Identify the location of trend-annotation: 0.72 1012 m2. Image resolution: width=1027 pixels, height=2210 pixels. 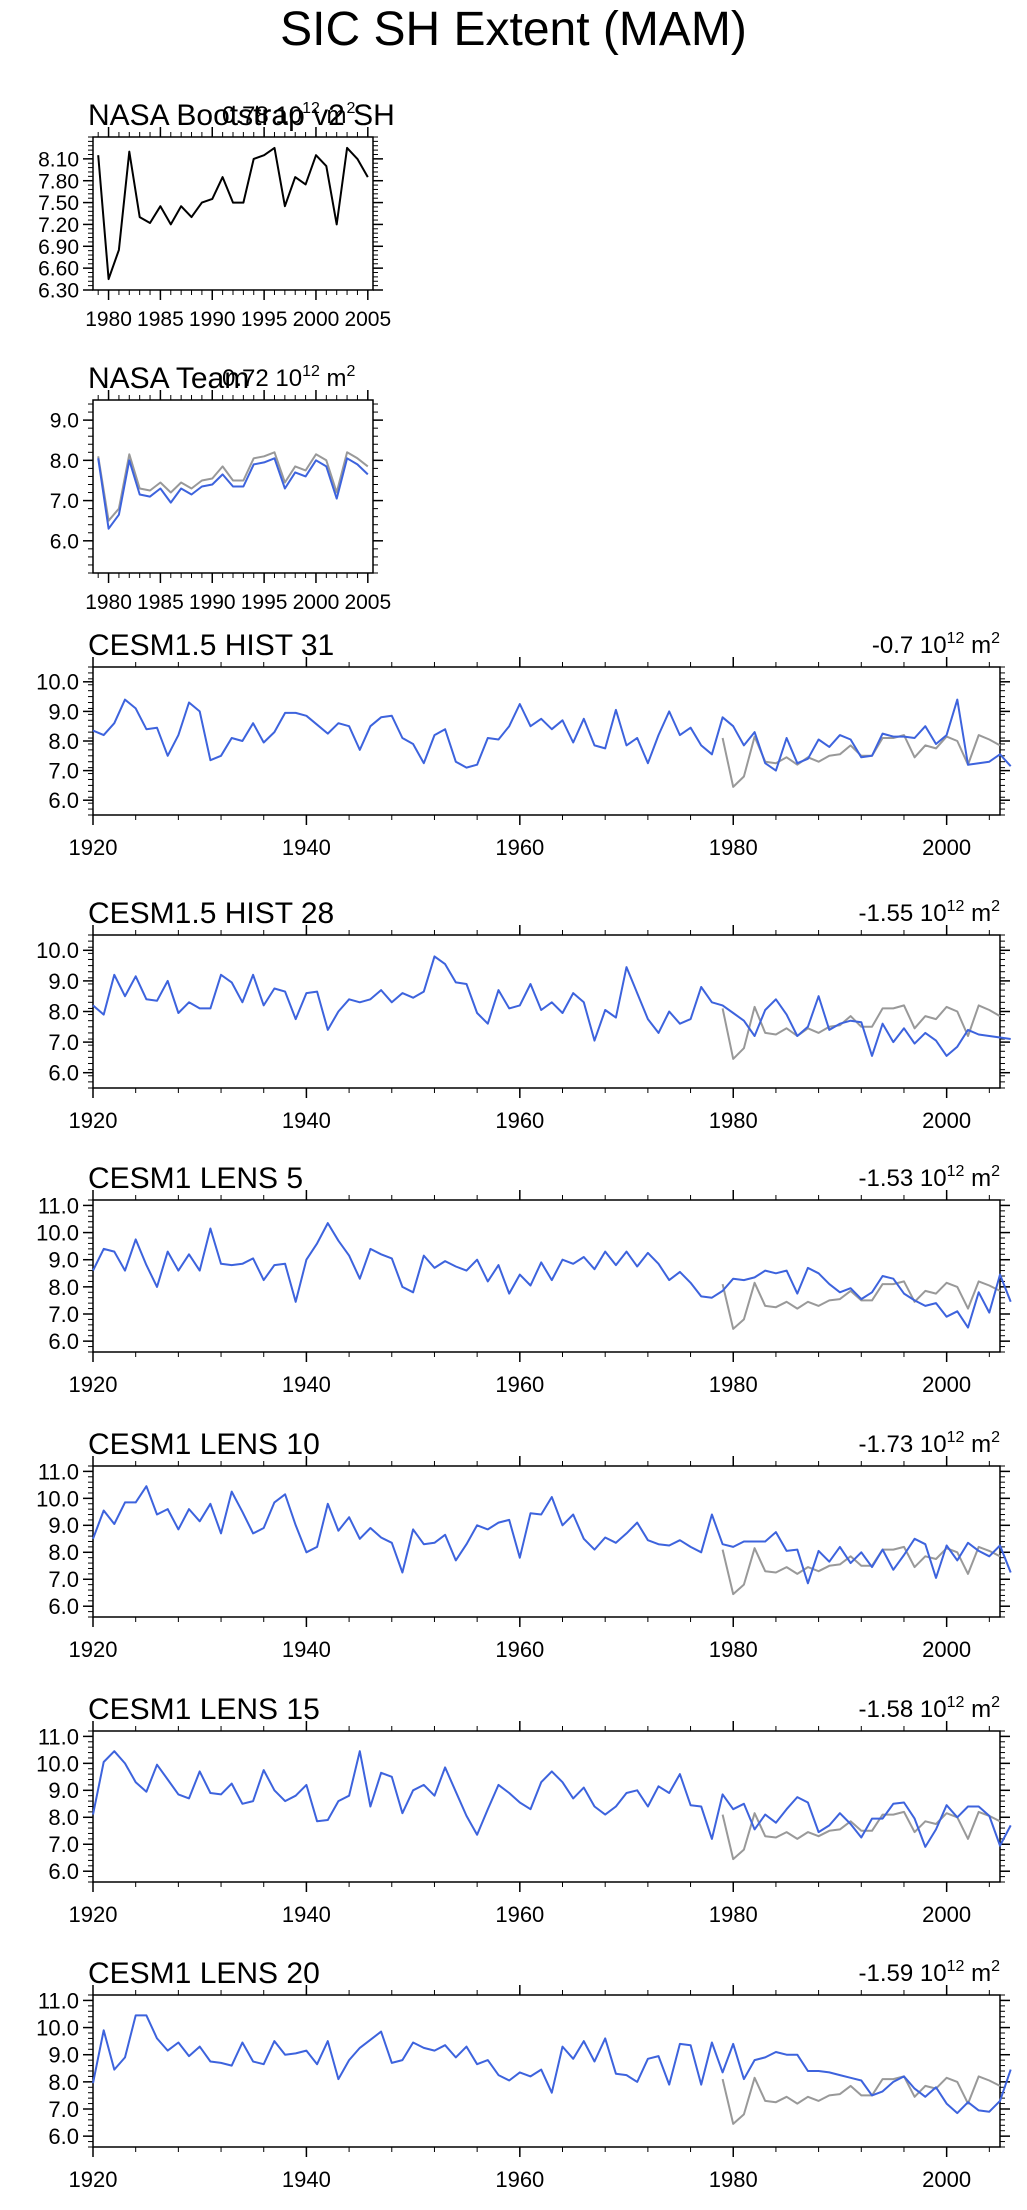
(289, 377).